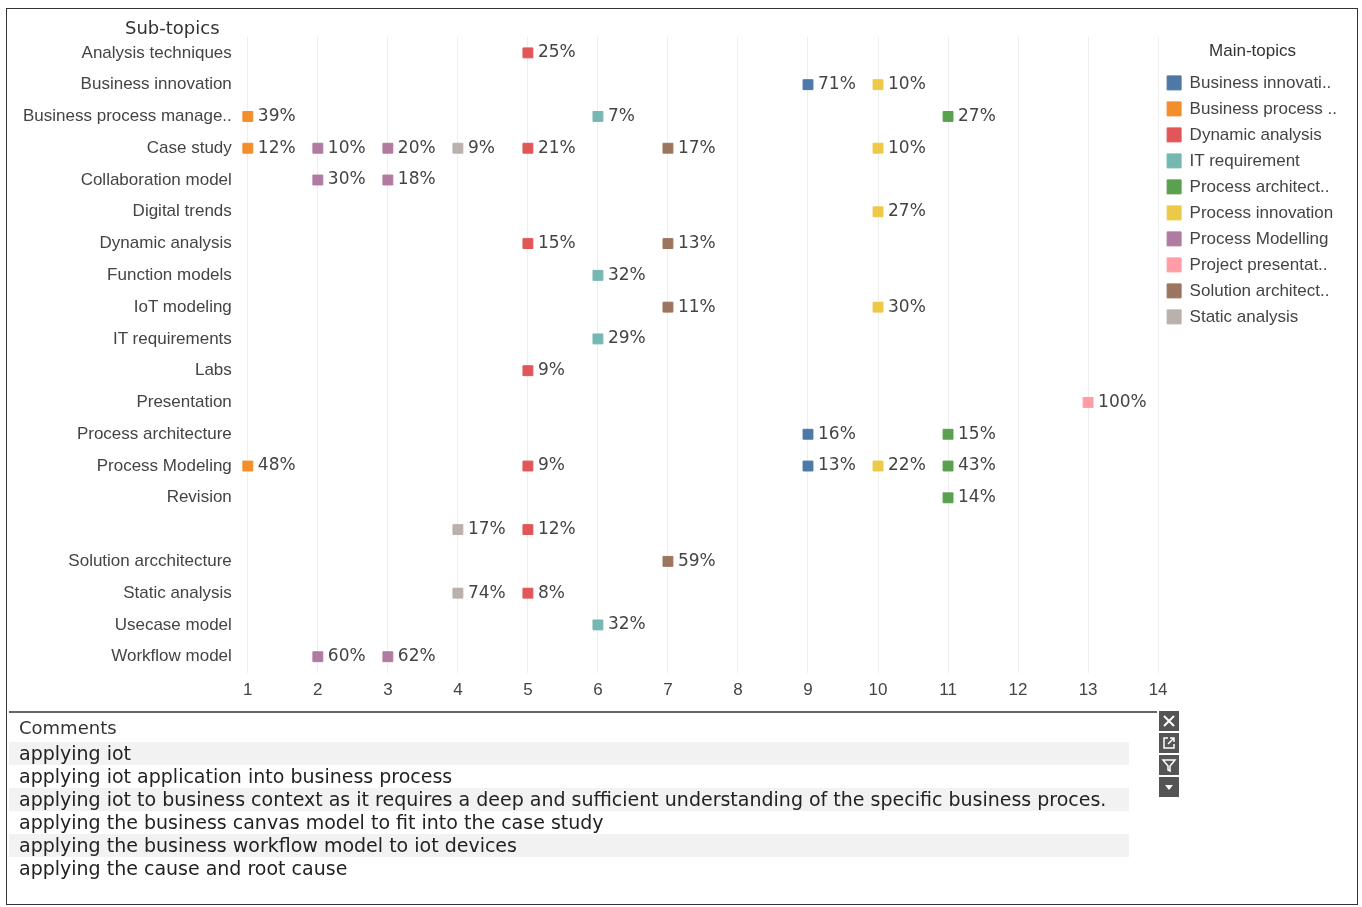 This screenshot has height=907, width=1362. What do you see at coordinates (169, 275) in the screenshot?
I see `y-tick-label: Function models` at bounding box center [169, 275].